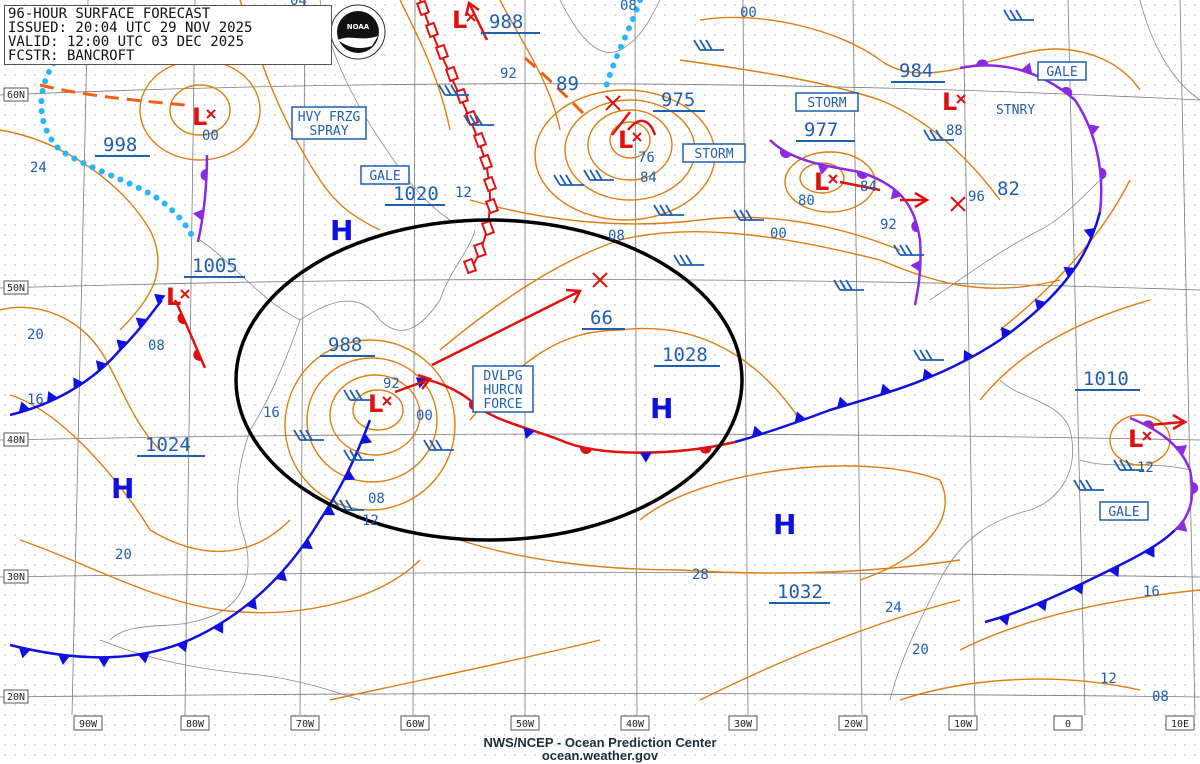 This screenshot has height=764, width=1200. Describe the element at coordinates (156, 346) in the screenshot. I see `isobar-label: 08` at that location.